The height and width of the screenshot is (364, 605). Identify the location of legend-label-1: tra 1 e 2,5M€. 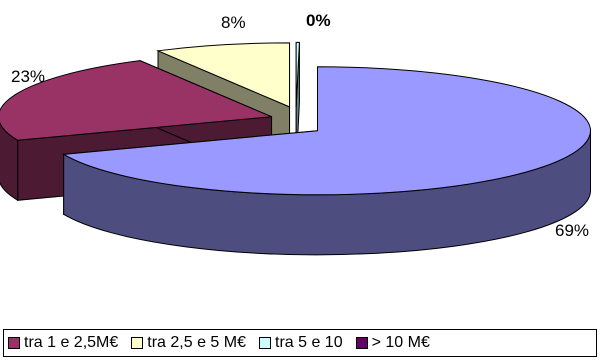
(71, 342).